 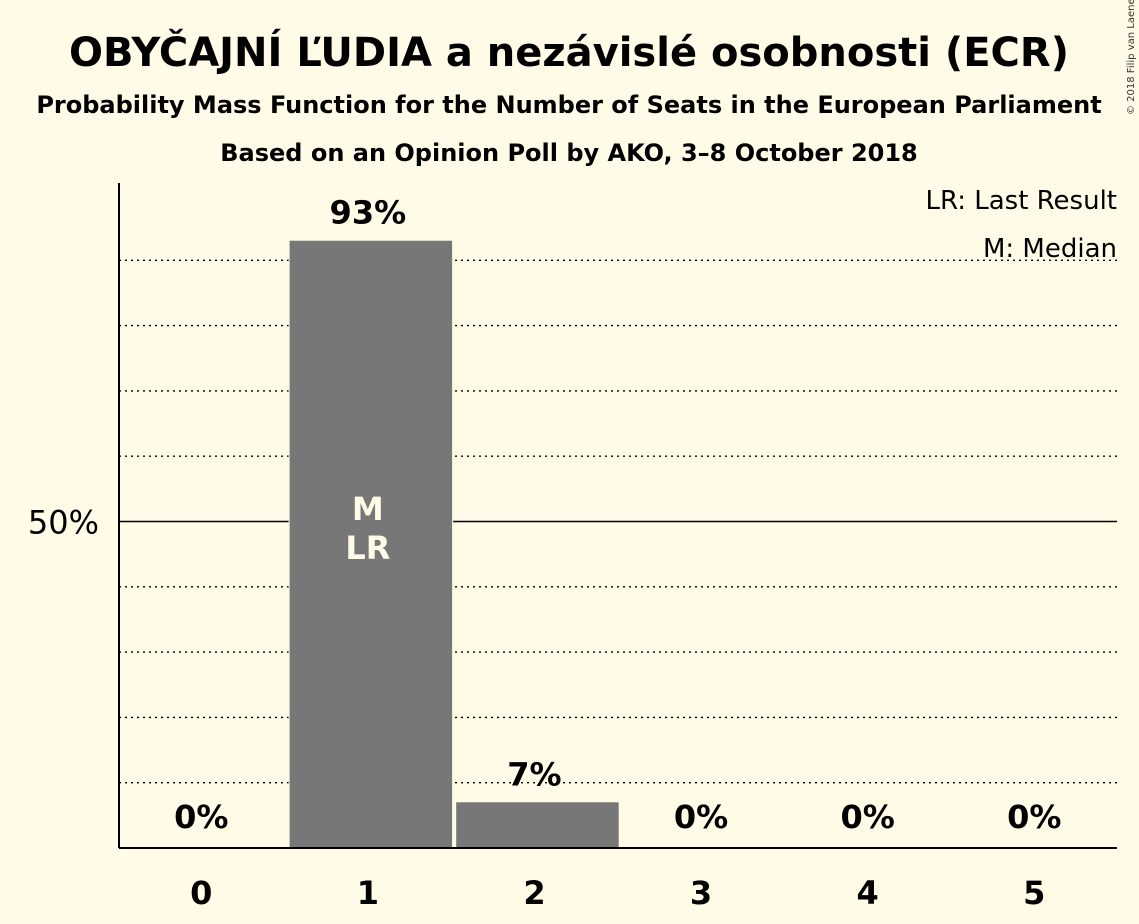 What do you see at coordinates (868, 893) in the screenshot?
I see `x-tick-label-4: 4` at bounding box center [868, 893].